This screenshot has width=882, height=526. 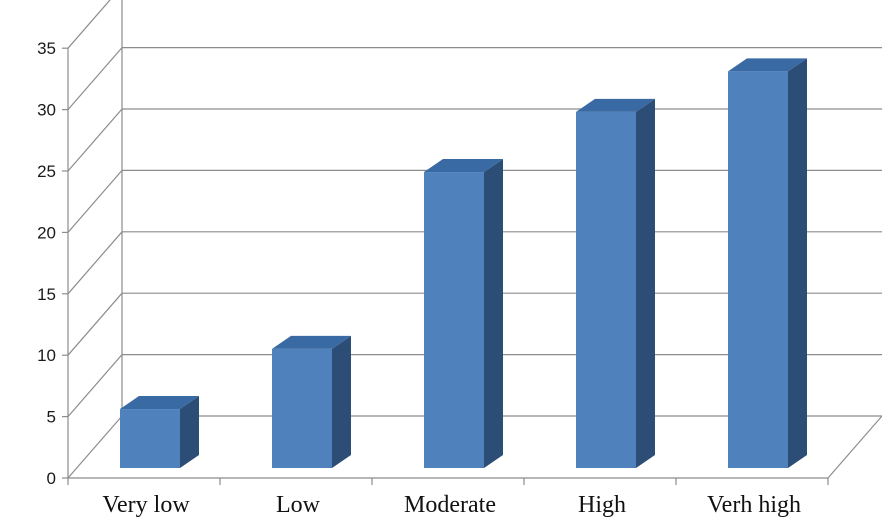 What do you see at coordinates (46, 48) in the screenshot?
I see `y-tick-label: 35` at bounding box center [46, 48].